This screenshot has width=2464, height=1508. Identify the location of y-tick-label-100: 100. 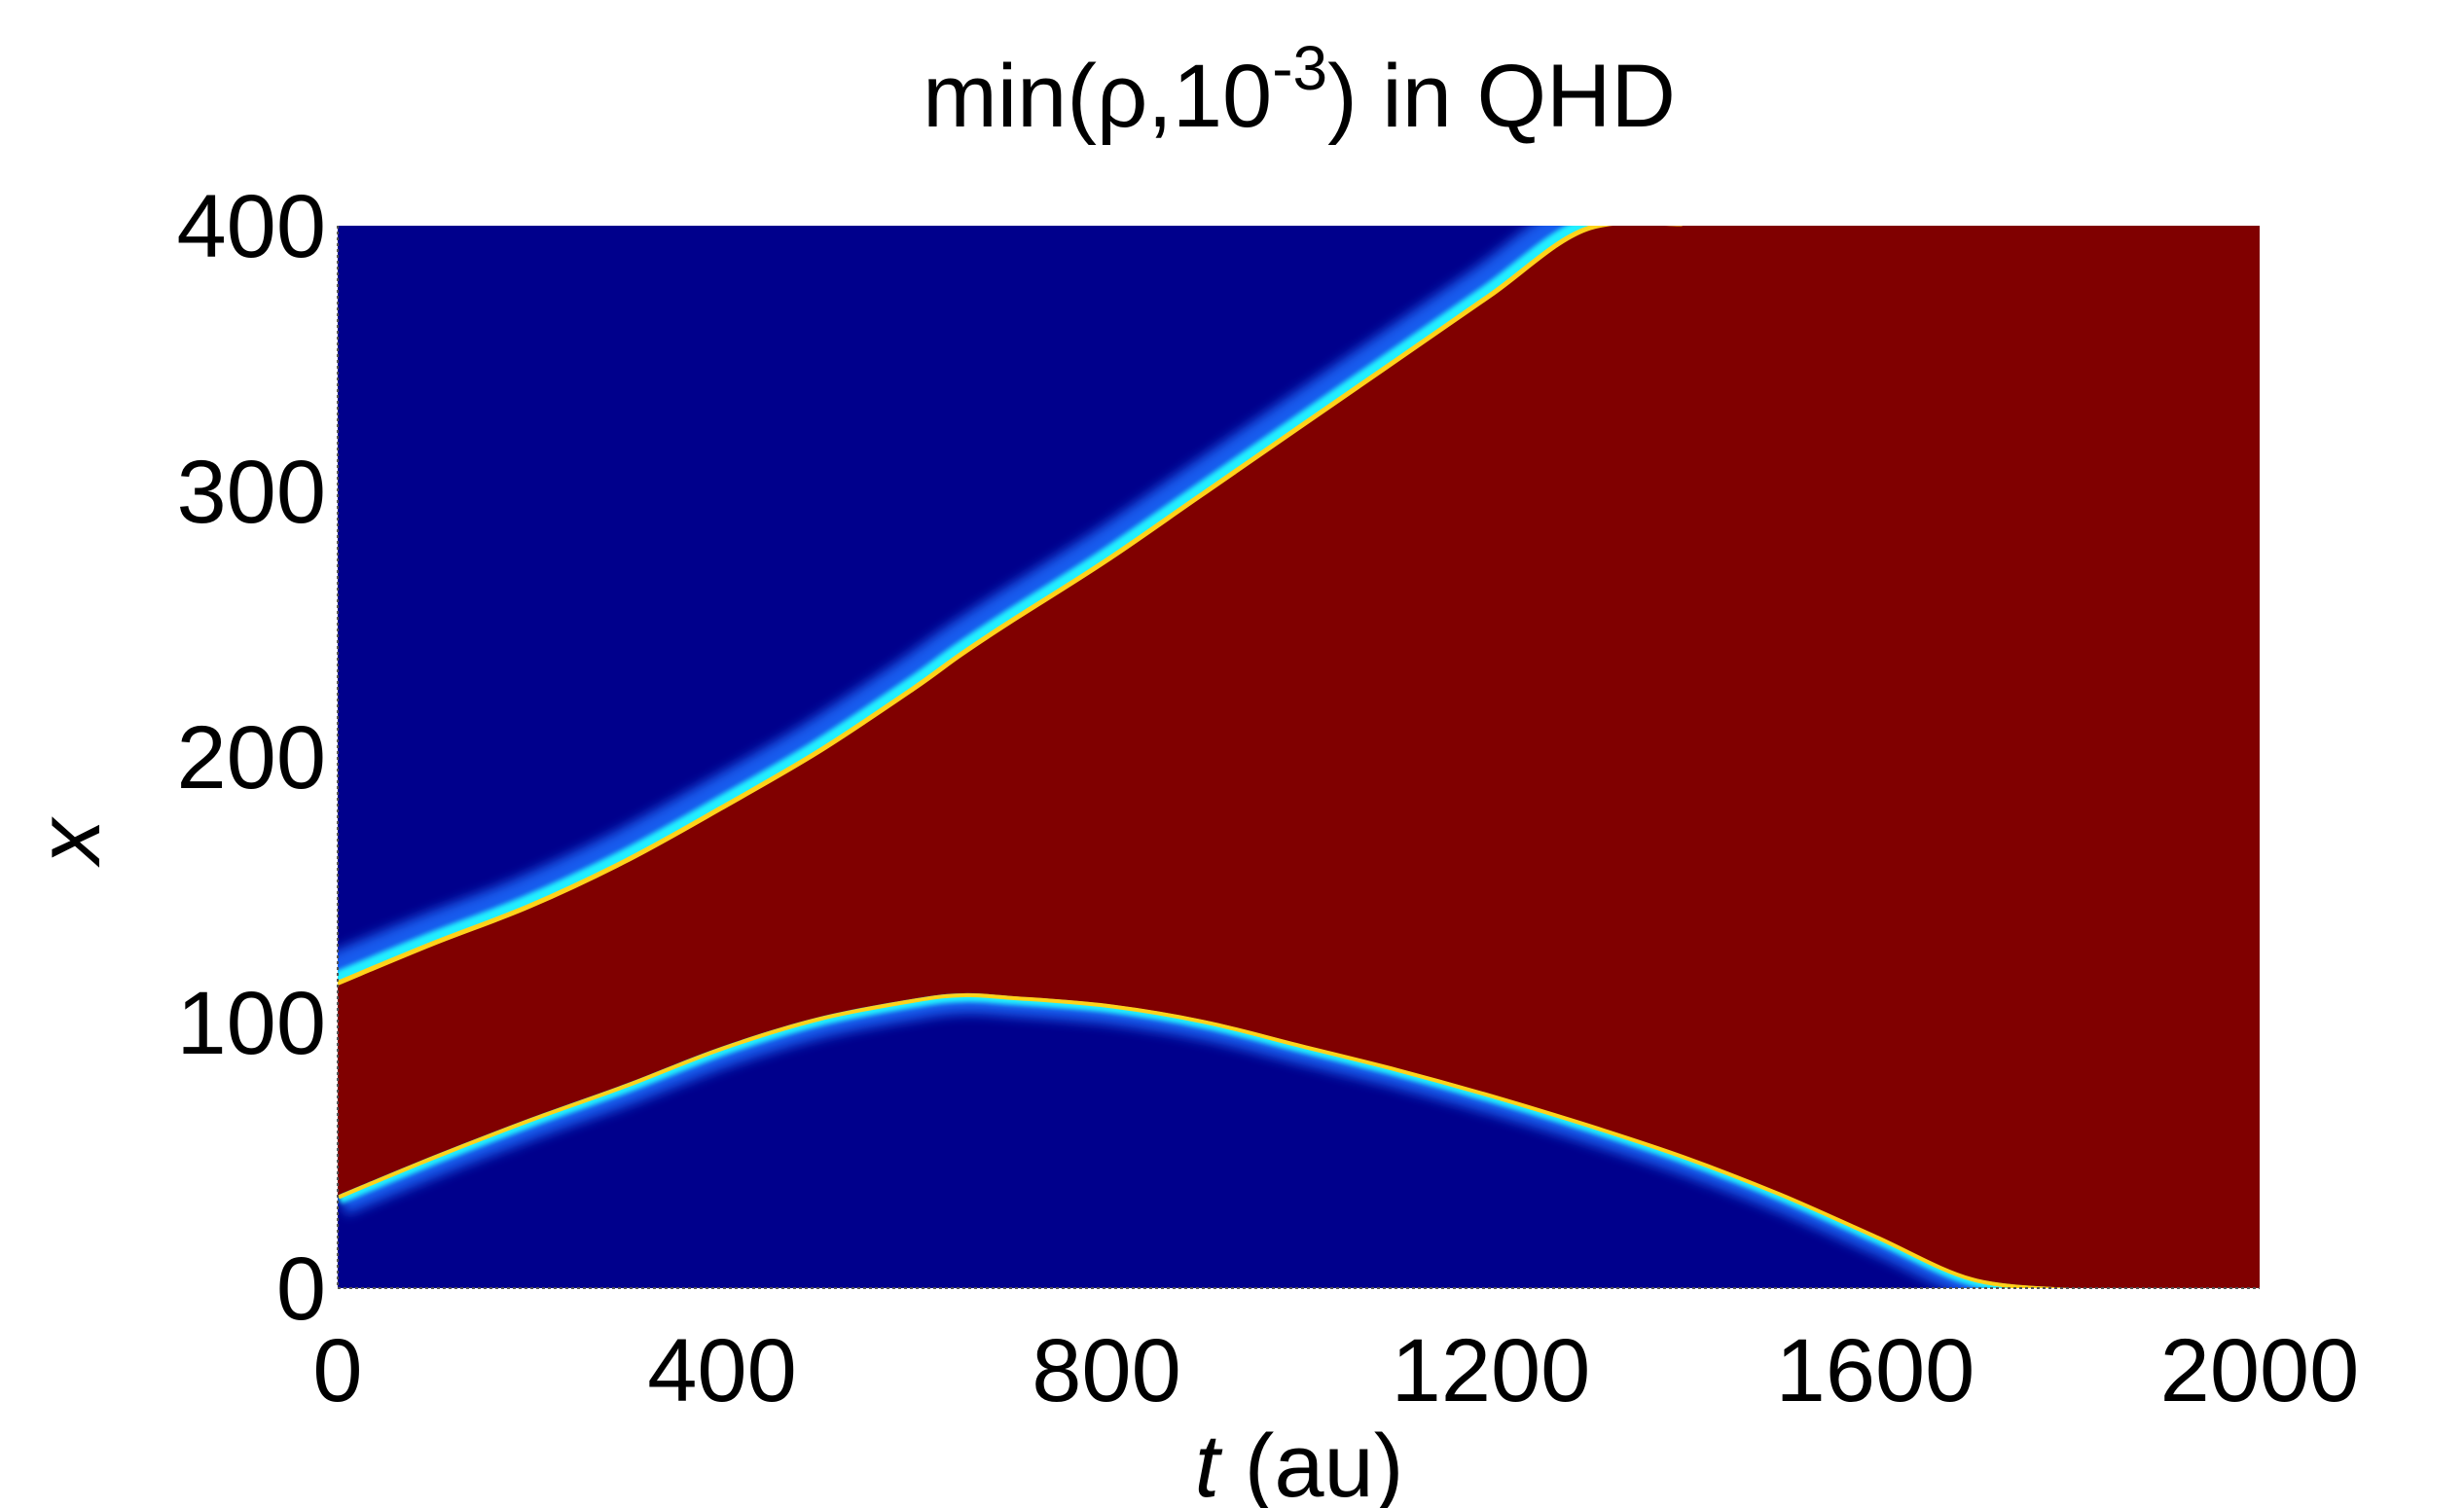
(252, 1023).